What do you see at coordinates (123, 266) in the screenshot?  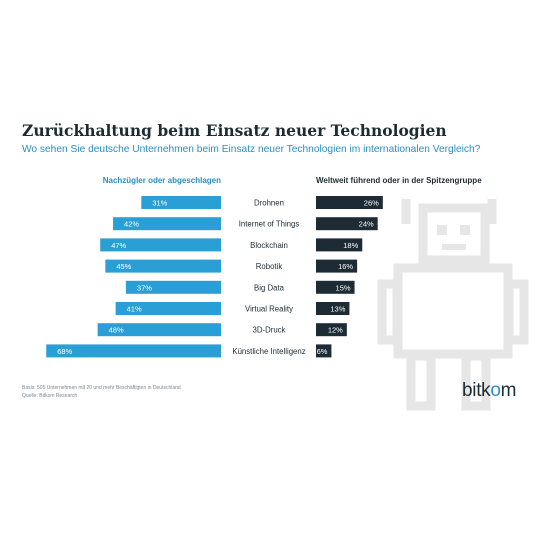 I see `data-label-left-3: 45%` at bounding box center [123, 266].